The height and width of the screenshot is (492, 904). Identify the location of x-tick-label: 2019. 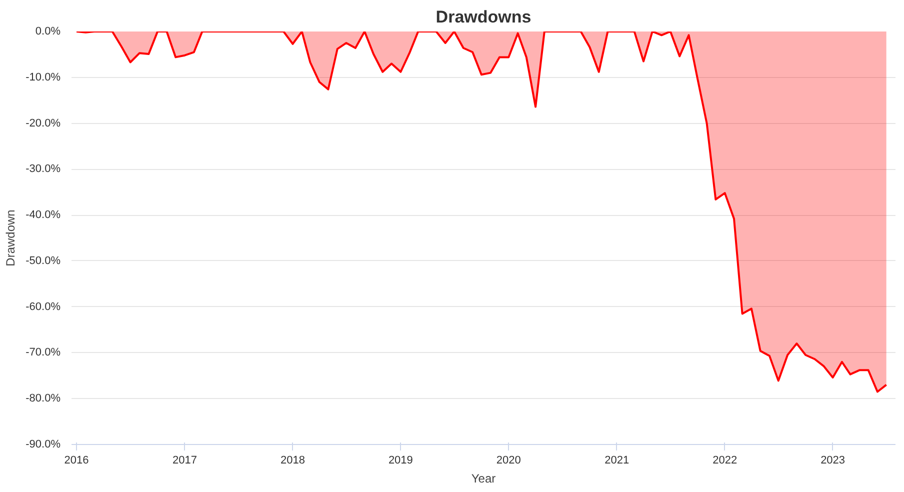
(400, 460).